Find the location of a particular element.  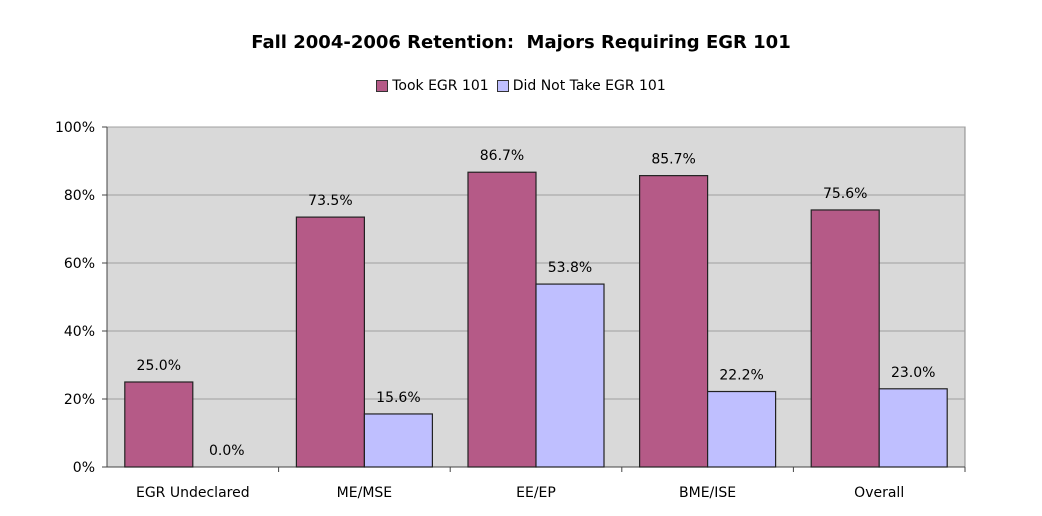

legend-swatch-did-not-take is located at coordinates (502, 86).